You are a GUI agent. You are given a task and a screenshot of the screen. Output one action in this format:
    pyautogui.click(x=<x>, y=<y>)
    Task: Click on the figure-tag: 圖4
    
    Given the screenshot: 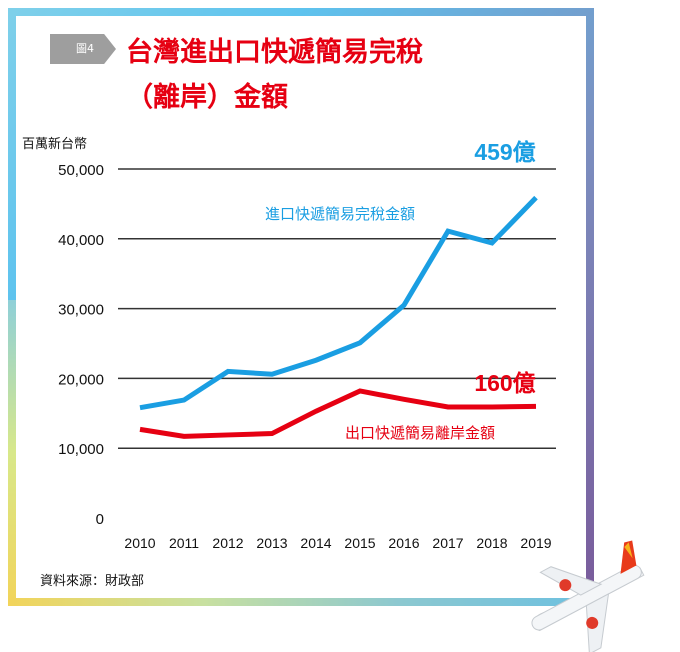 What is the action you would take?
    pyautogui.click(x=83, y=49)
    